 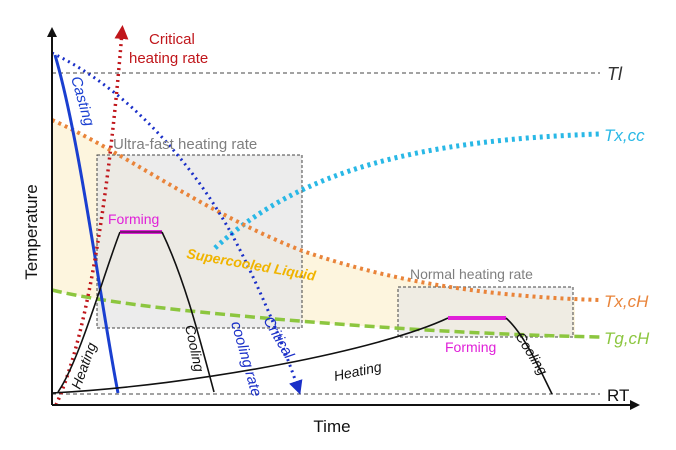 I want to click on ultra-fast-heating-curve, so click(x=89, y=312).